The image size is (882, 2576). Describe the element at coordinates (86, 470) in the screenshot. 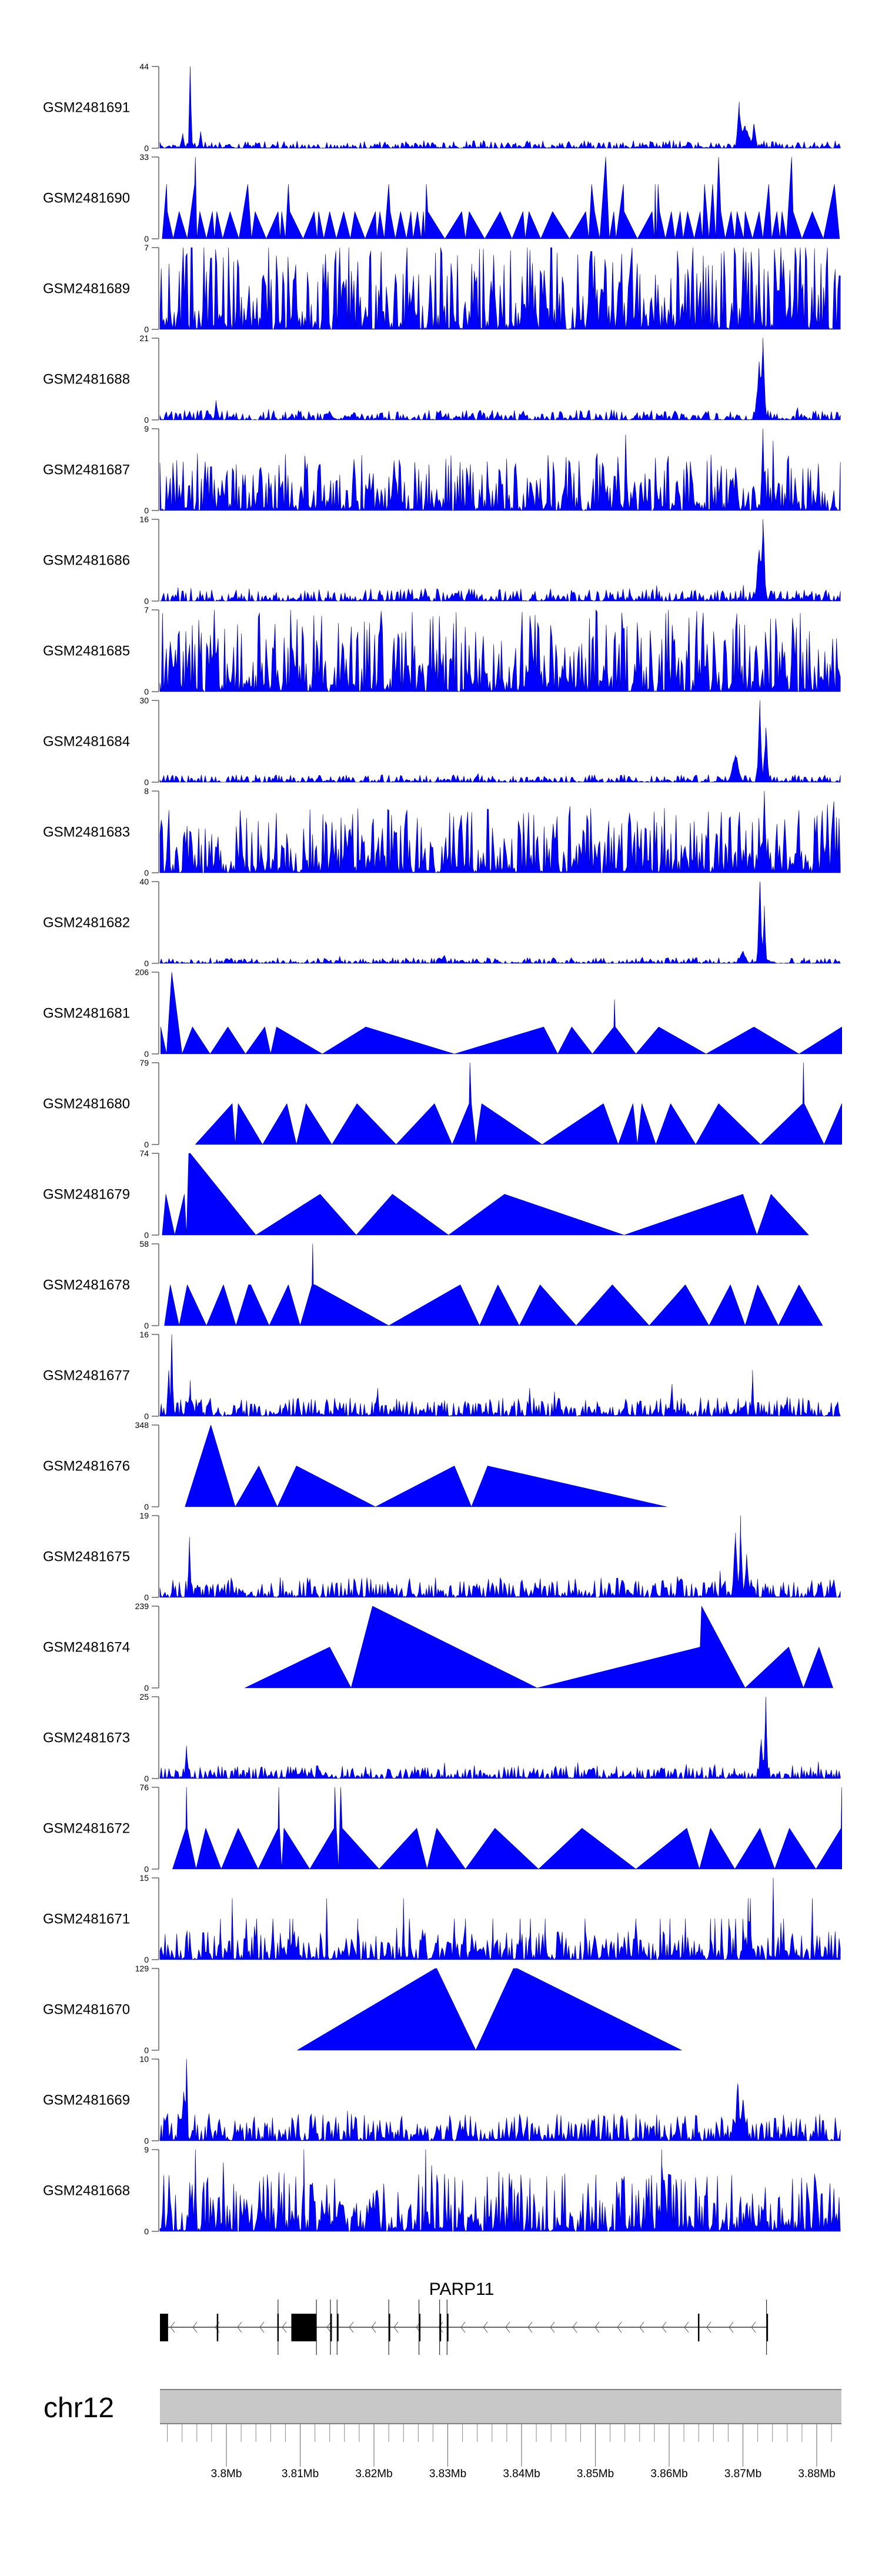

I see `track-label: GSM2481687` at that location.